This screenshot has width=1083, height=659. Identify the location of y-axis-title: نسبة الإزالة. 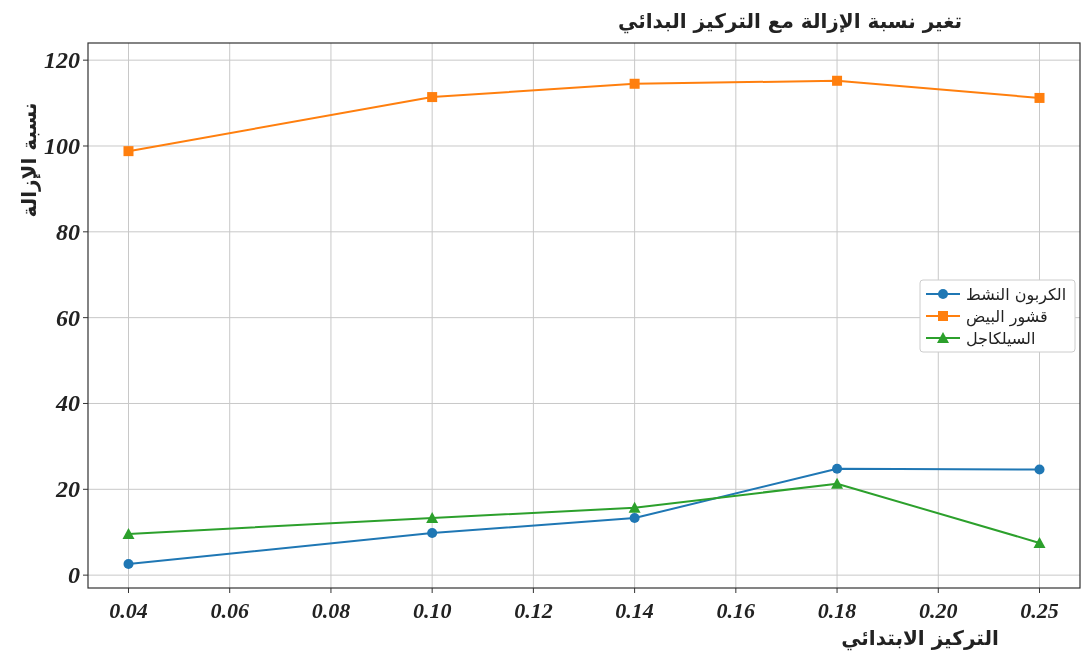
(29, 160).